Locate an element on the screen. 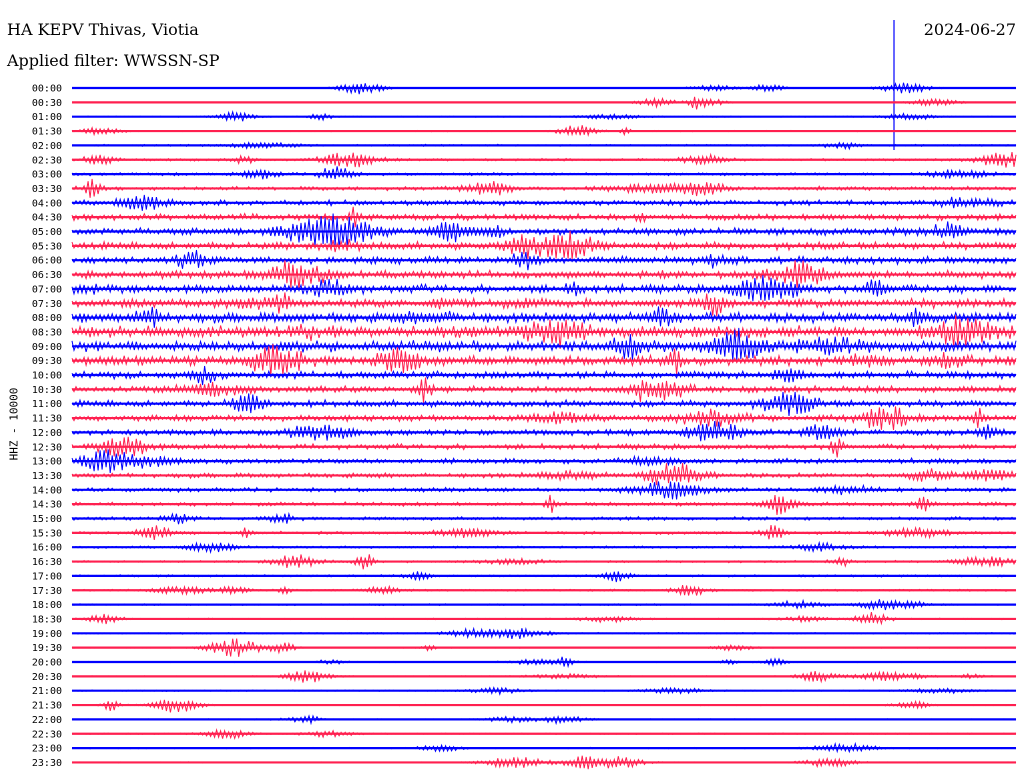 The height and width of the screenshot is (780, 1024). time-tick-label: 13:30 is located at coordinates (47, 476).